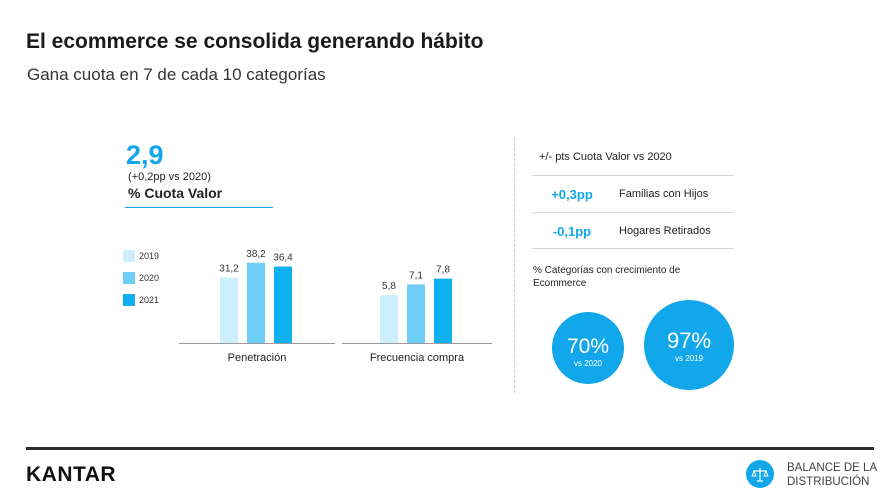 The height and width of the screenshot is (493, 884). What do you see at coordinates (256, 254) in the screenshot?
I see `bar-value-label: 38,2` at bounding box center [256, 254].